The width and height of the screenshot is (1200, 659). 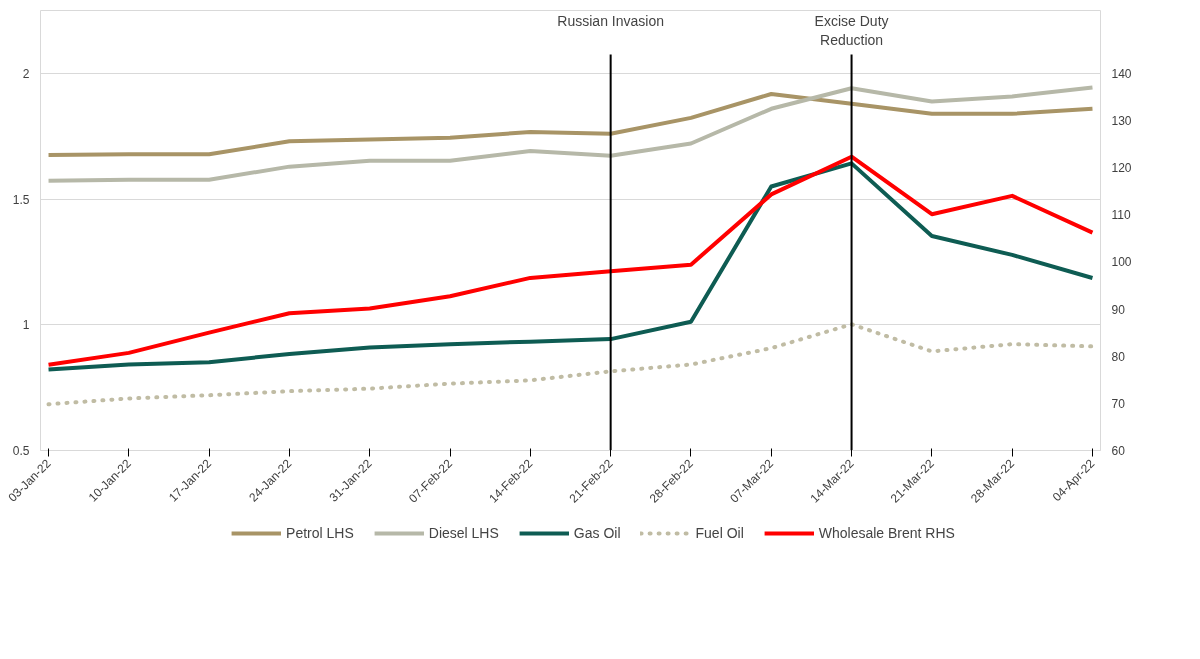 What do you see at coordinates (1121, 168) in the screenshot?
I see `y2-tick-label: 120` at bounding box center [1121, 168].